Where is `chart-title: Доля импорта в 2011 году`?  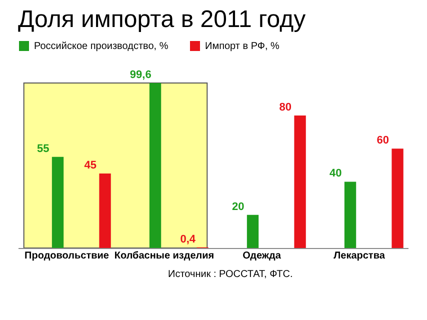 chart-title: Доля импорта в 2011 году is located at coordinates (162, 19).